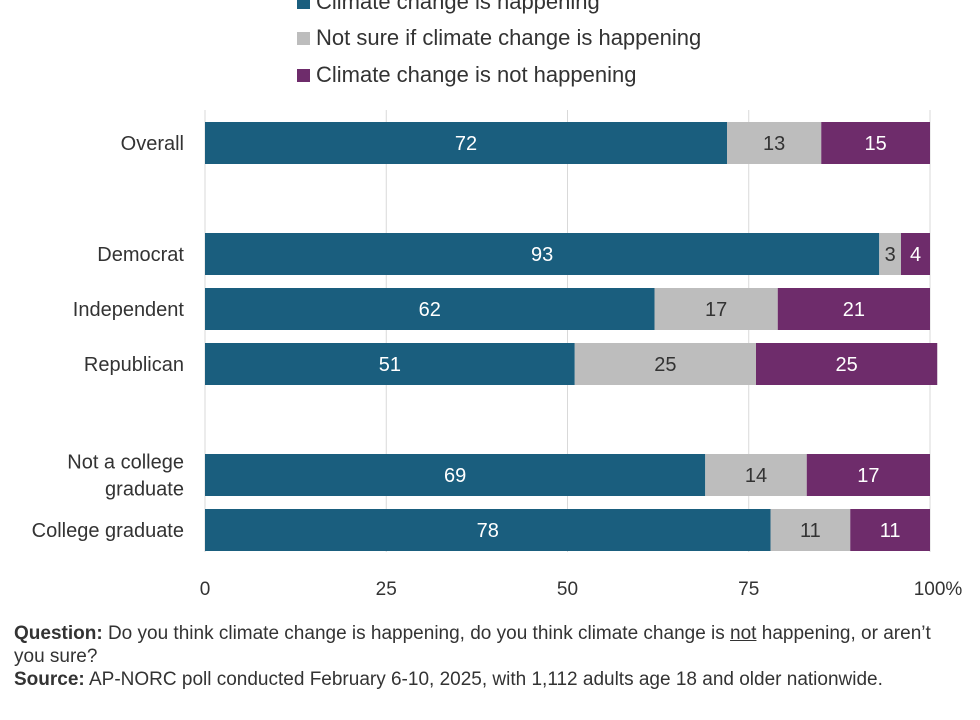 This screenshot has height=720, width=980. I want to click on category-label: Not a college, so click(125, 463).